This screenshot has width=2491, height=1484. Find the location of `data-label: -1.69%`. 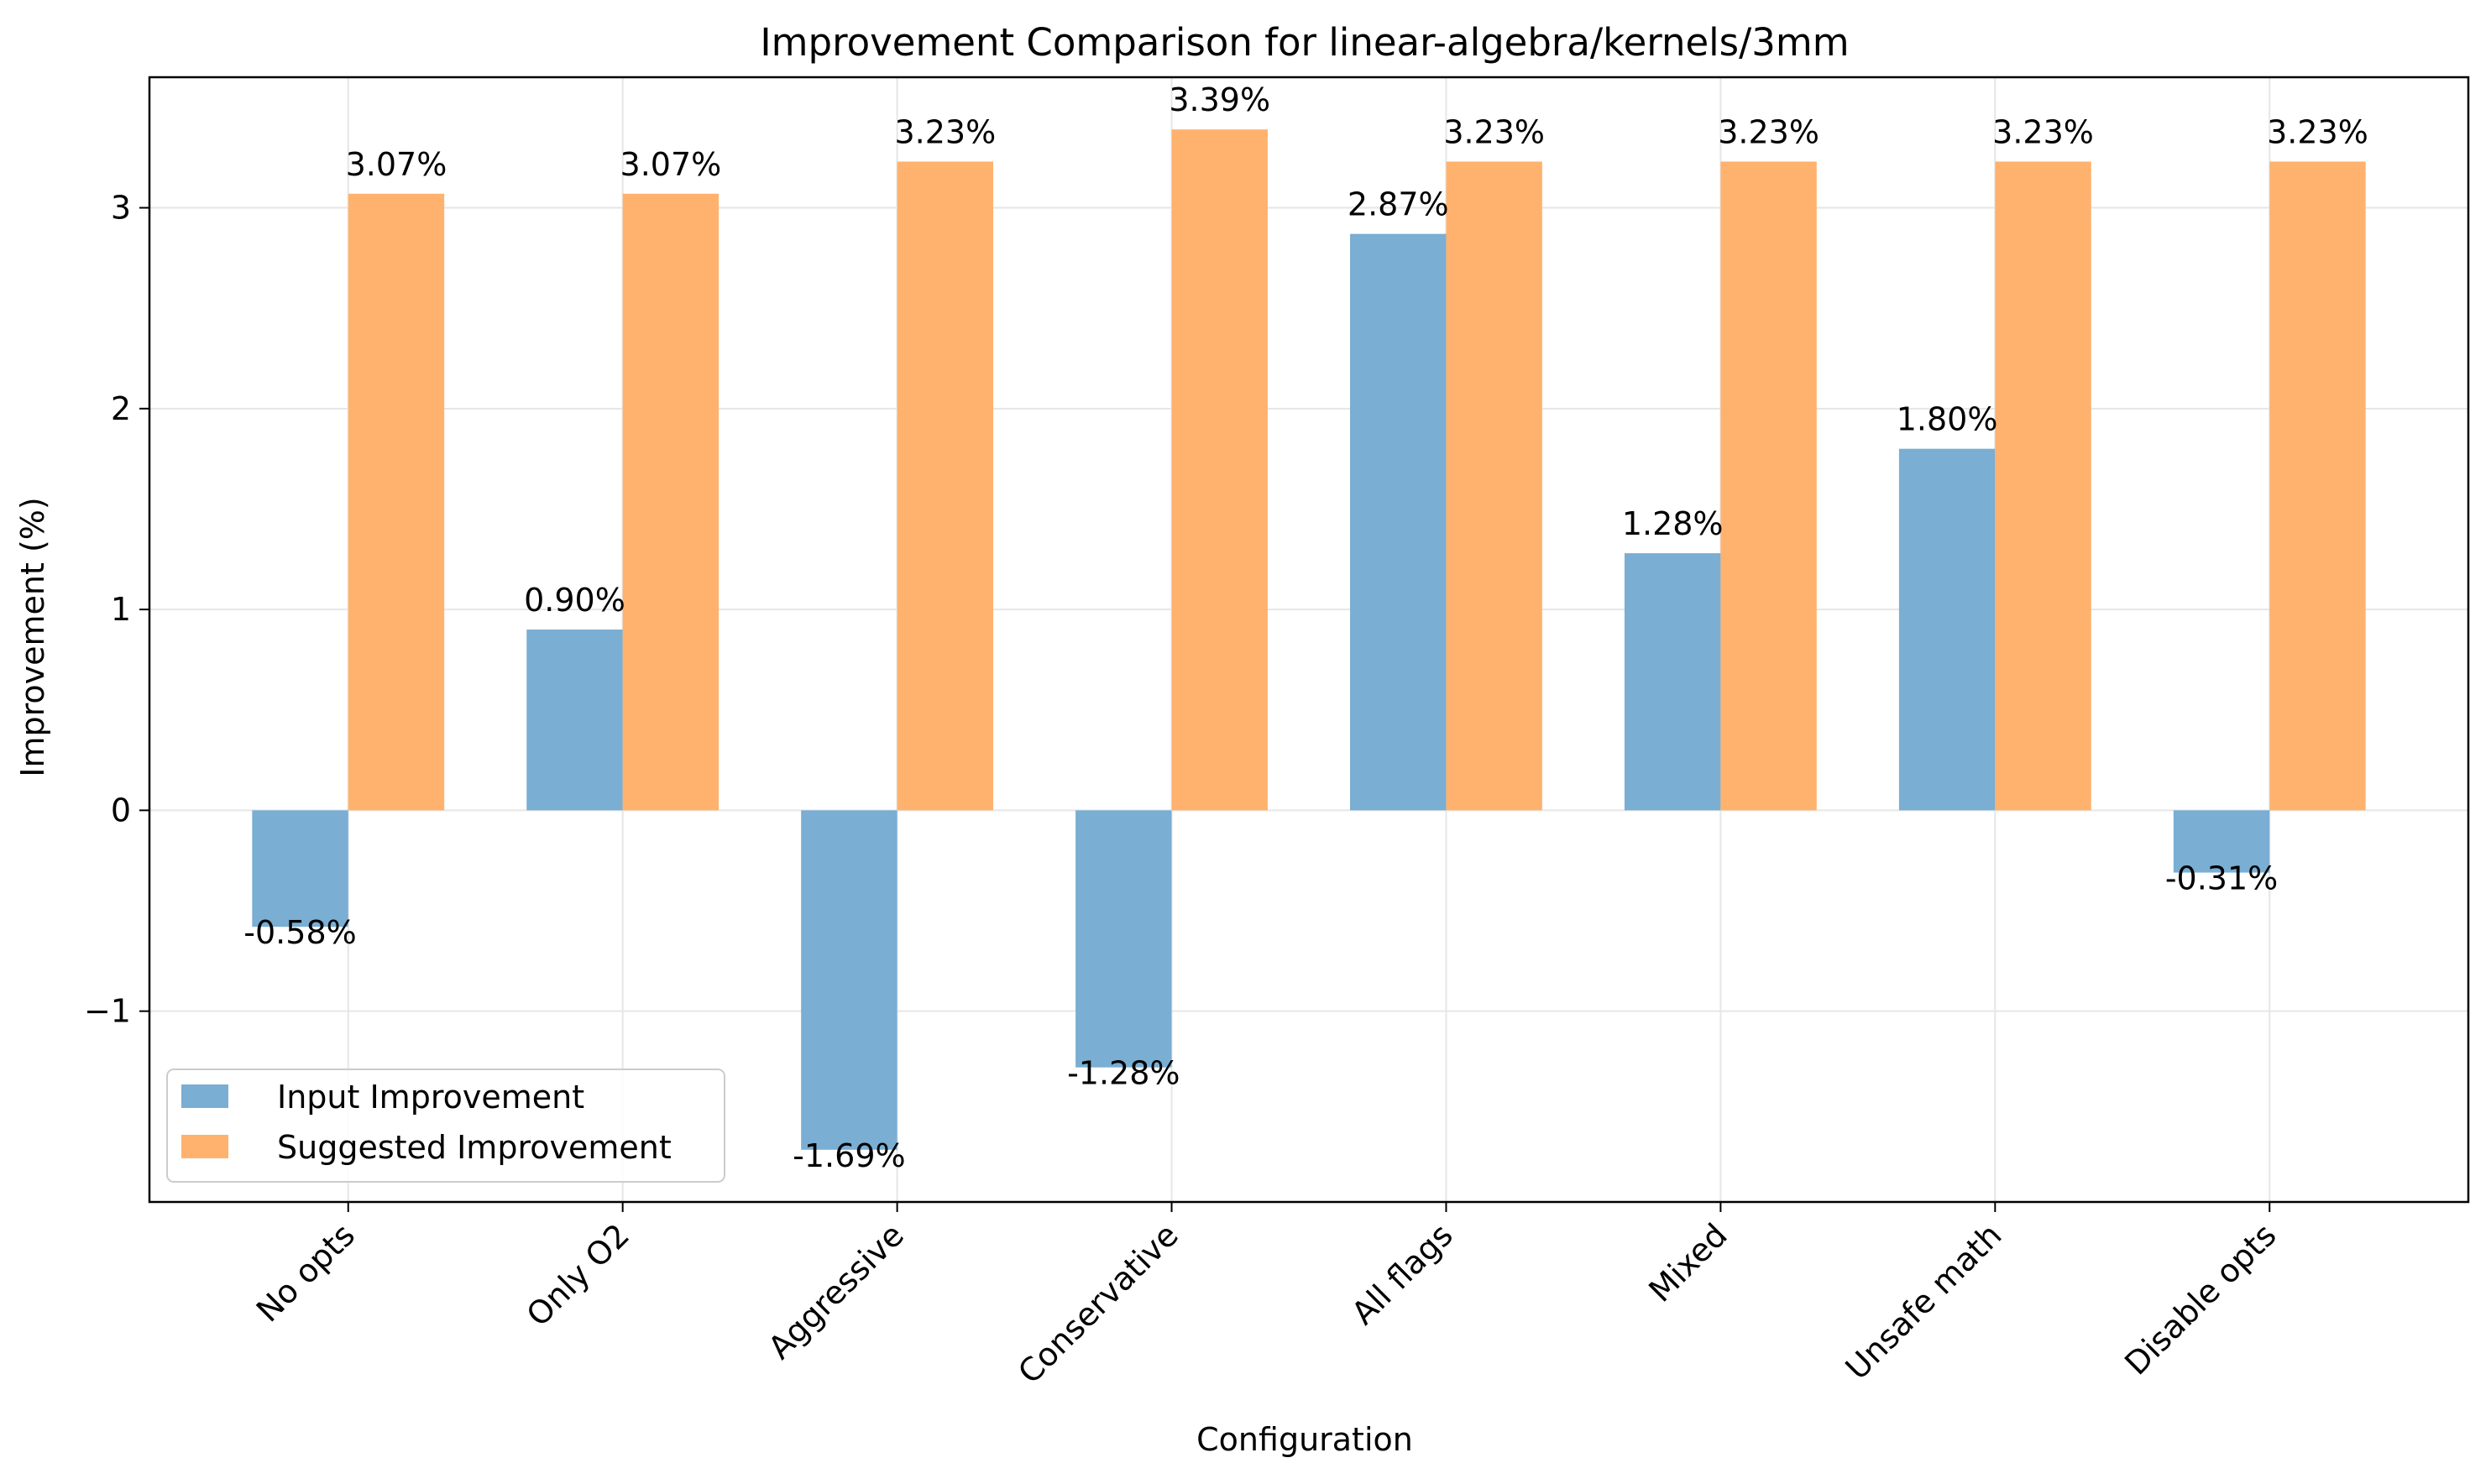

data-label: -1.69% is located at coordinates (849, 1155).